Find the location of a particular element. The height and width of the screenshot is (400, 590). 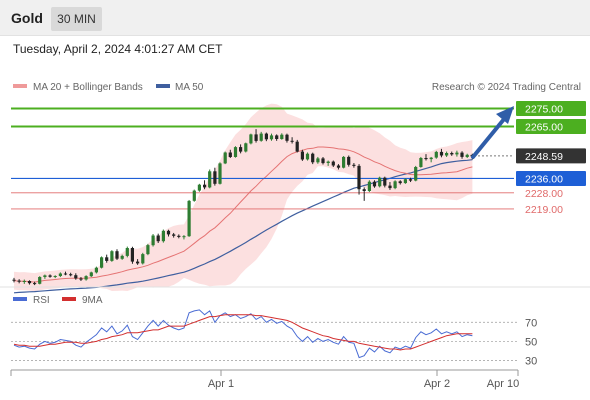

level-label-minor: 2228.00 is located at coordinates (544, 194).